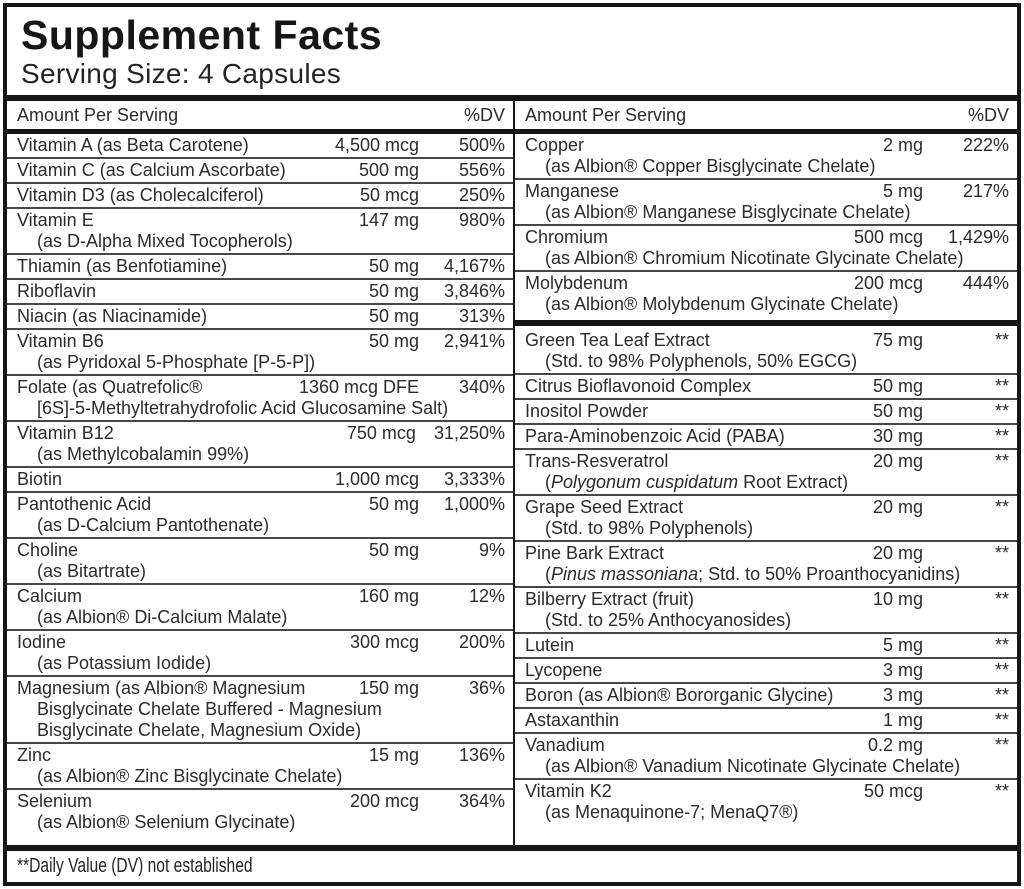 This screenshot has height=889, width=1024. What do you see at coordinates (481, 642) in the screenshot?
I see `nutrient-dv: 200%` at bounding box center [481, 642].